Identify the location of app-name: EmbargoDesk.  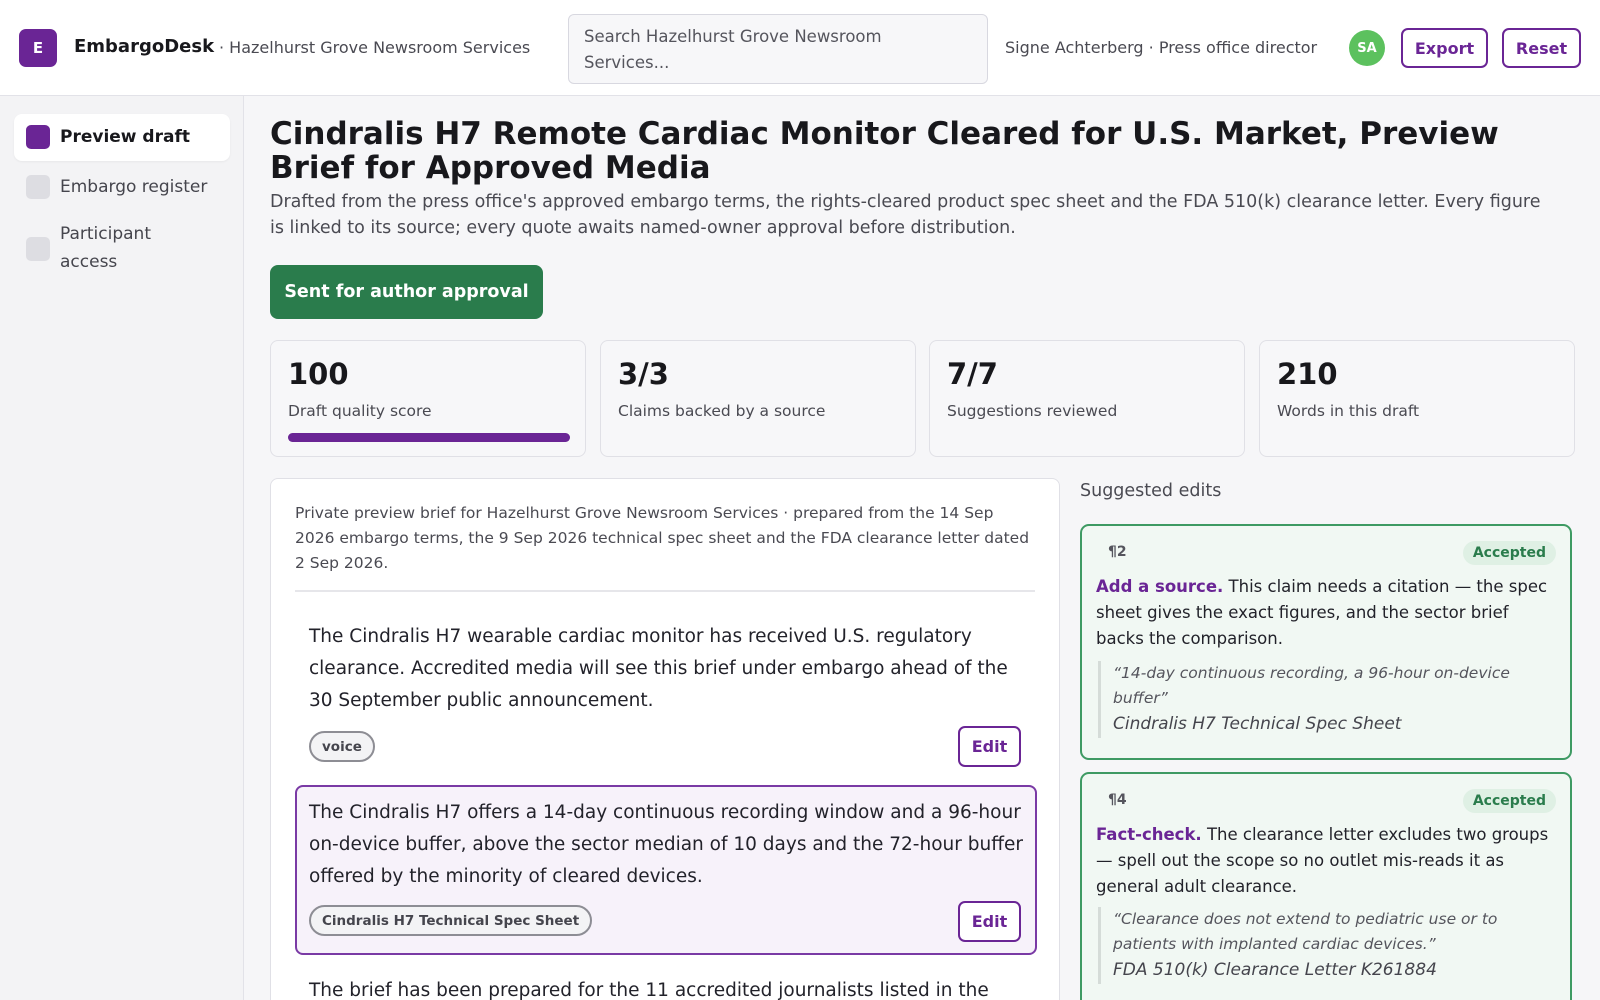
(144, 46).